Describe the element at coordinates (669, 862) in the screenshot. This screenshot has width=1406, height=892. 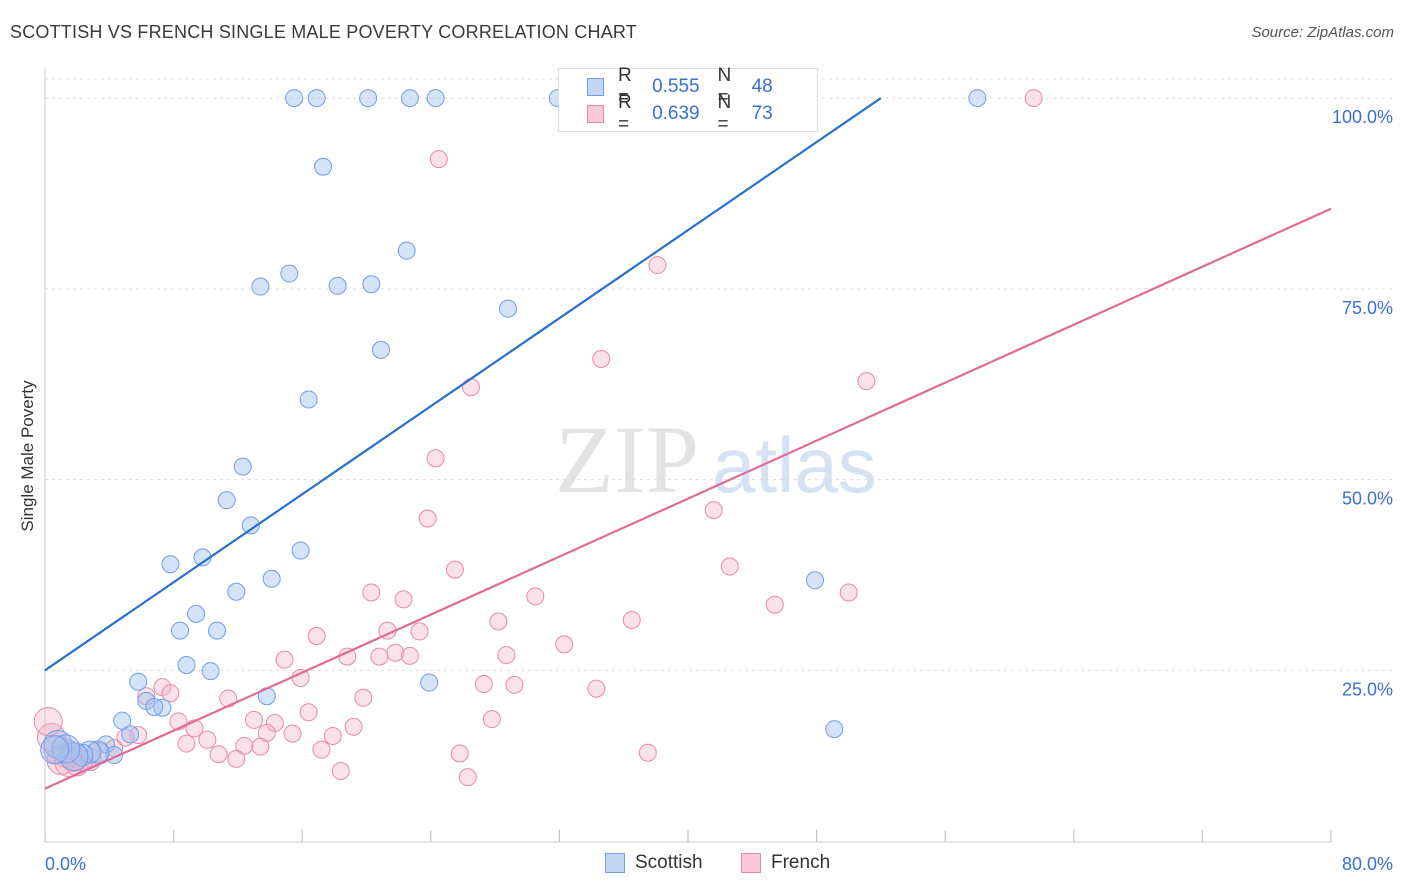
I see `scottish-legend-label: Scottish` at that location.